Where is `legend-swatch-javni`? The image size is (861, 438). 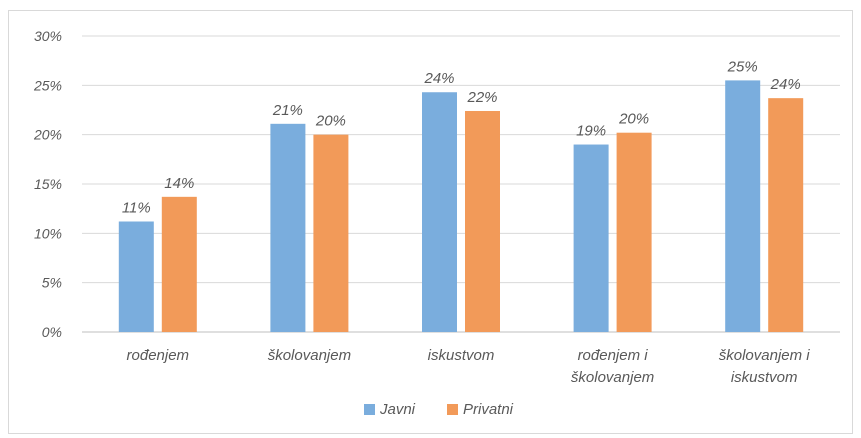 legend-swatch-javni is located at coordinates (369, 409).